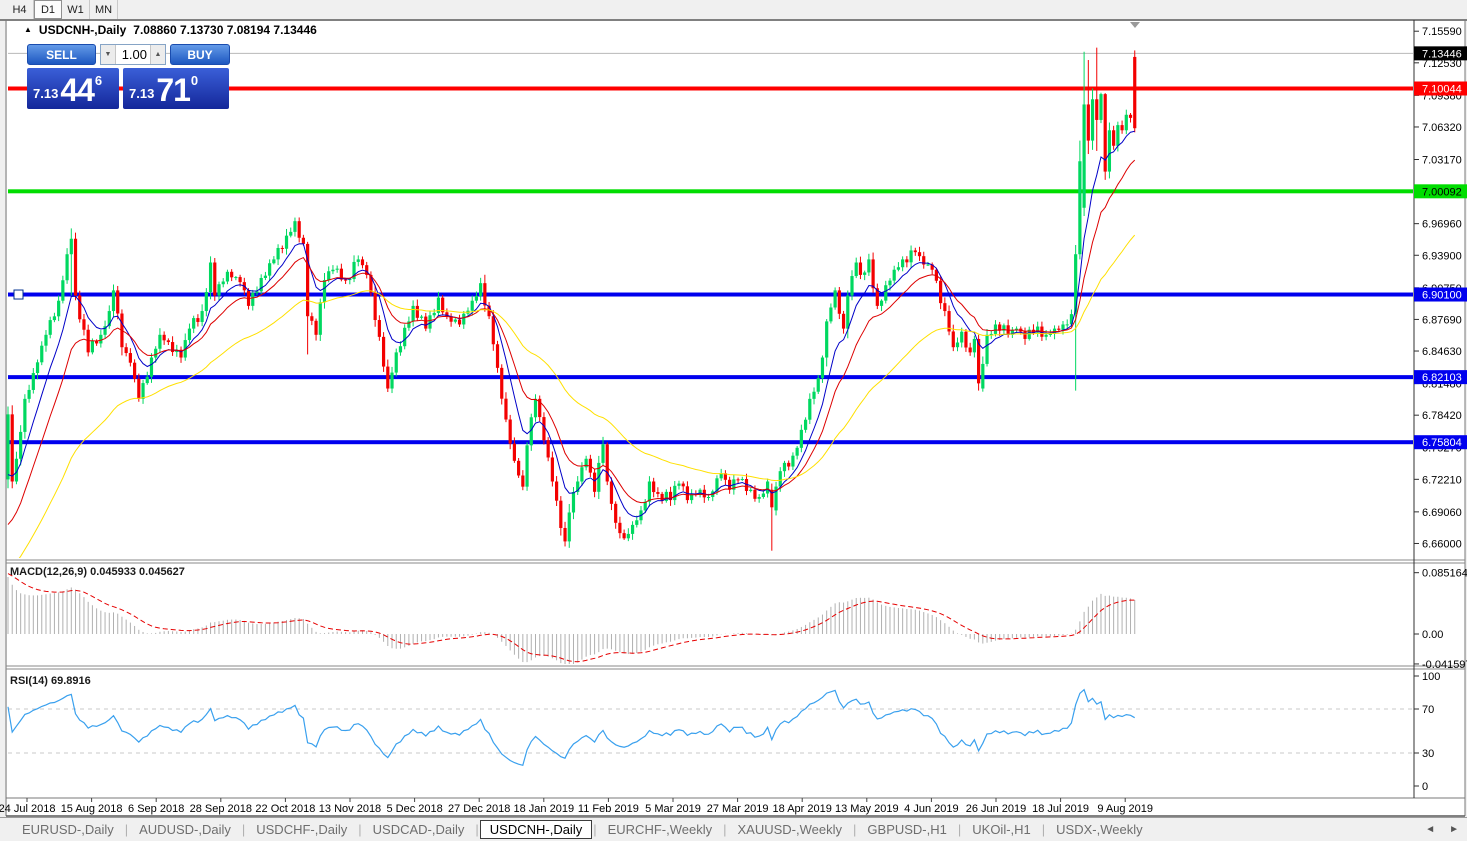 This screenshot has width=1467, height=841. I want to click on tab-gbpusd-h1: GBPUSD-,H1, so click(907, 829).